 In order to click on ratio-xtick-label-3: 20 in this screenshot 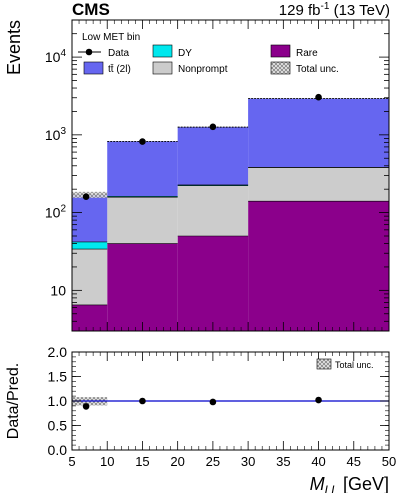, I will do `click(177, 461)`.